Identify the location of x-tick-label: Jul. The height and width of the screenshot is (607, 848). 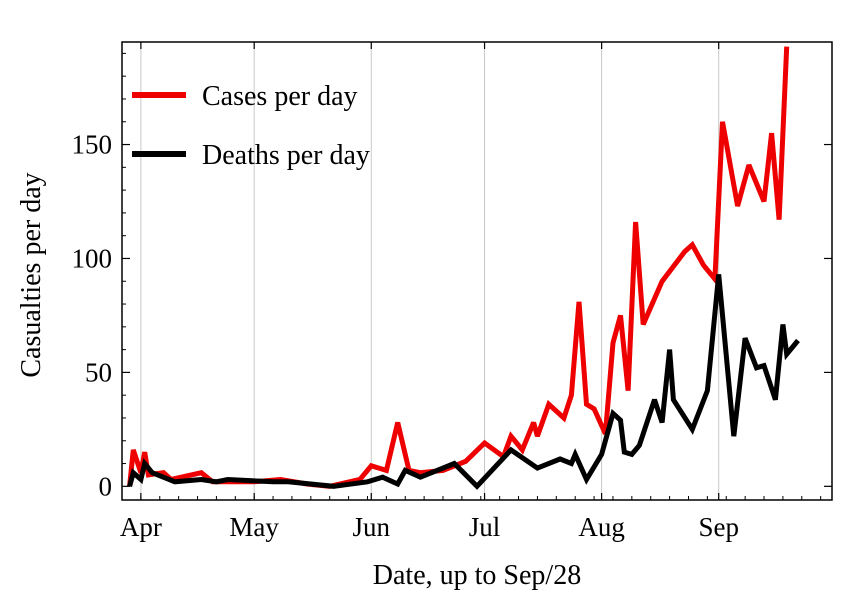
(485, 527).